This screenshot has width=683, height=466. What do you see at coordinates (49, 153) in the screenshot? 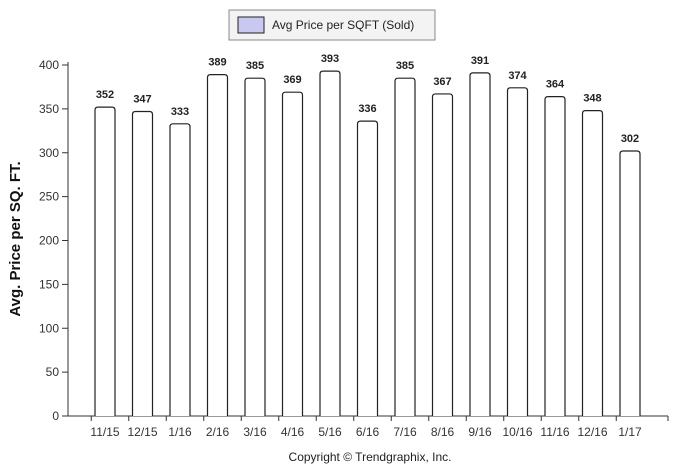
I see `y-tick-label: 300` at bounding box center [49, 153].